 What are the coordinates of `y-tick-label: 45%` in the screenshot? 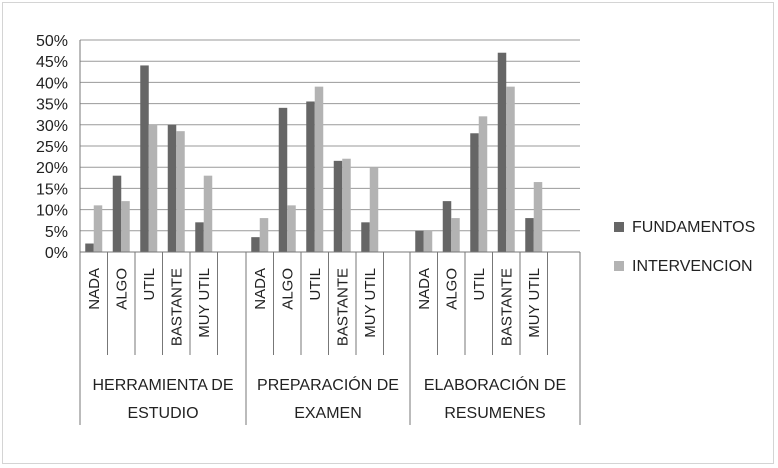 It's located at (52, 62).